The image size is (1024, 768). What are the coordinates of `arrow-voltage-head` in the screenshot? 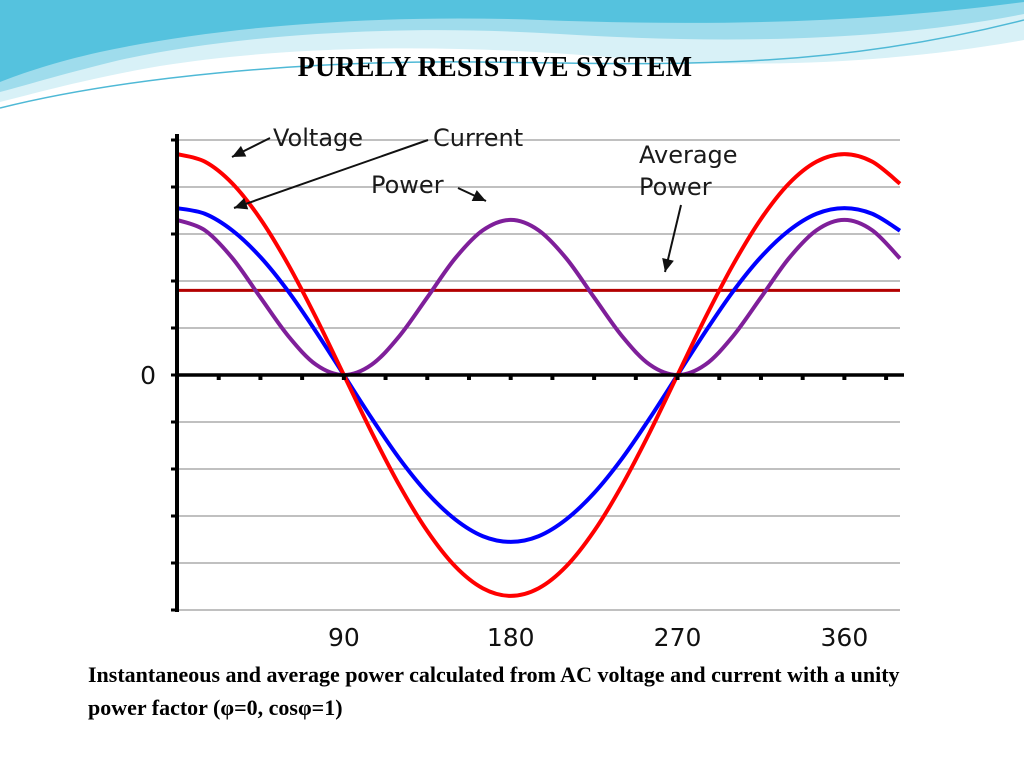 It's located at (239, 151).